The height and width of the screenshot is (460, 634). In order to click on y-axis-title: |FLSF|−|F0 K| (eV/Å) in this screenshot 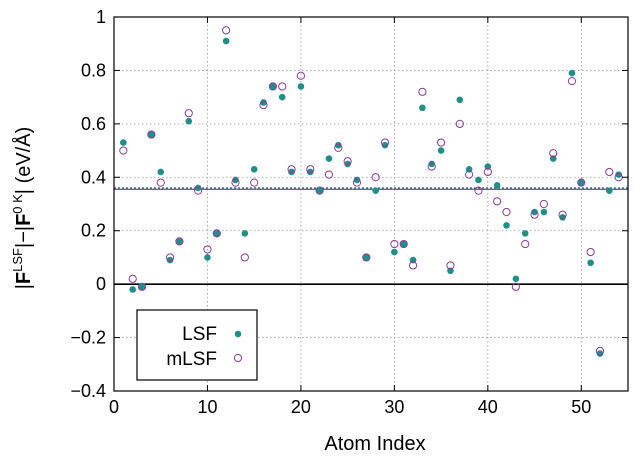, I will do `click(22, 208)`.